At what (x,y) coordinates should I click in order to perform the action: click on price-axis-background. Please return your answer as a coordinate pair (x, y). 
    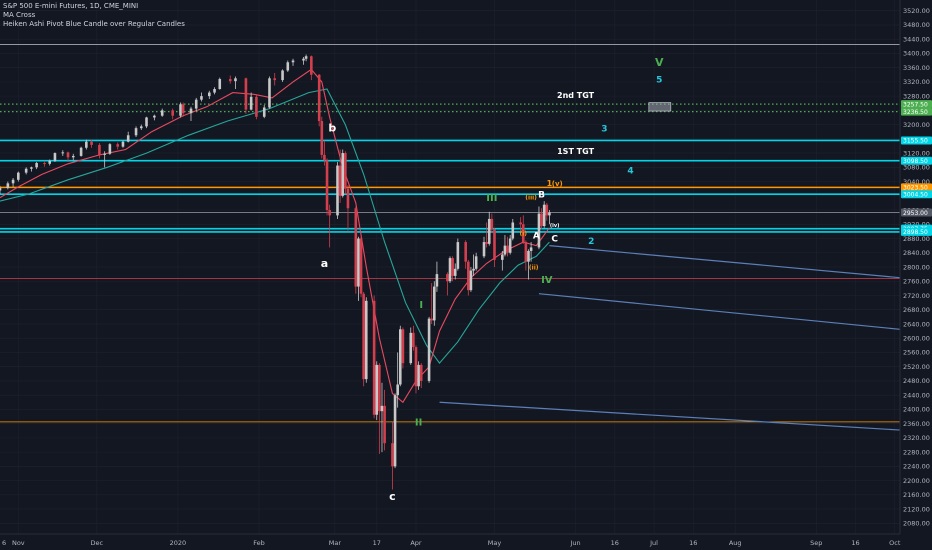
    Looking at the image, I should click on (916, 275).